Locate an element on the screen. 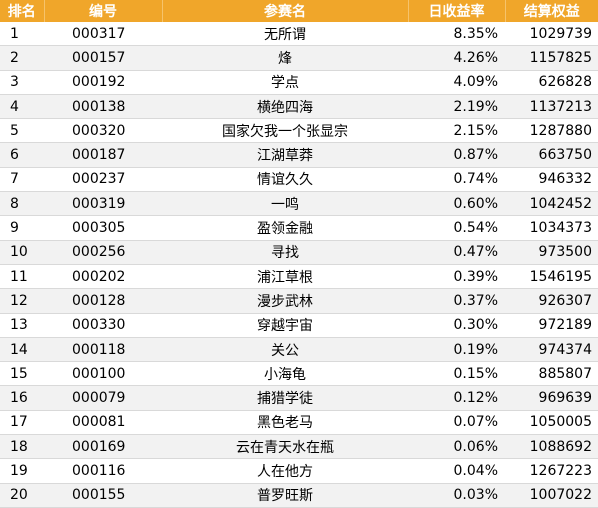  rank-cell: 7 is located at coordinates (22, 180).